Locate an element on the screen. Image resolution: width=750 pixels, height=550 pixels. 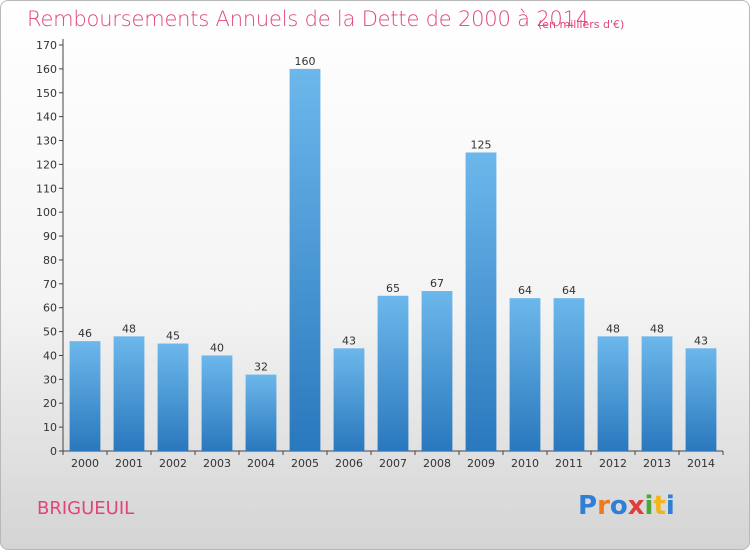
x-tick-label: 2003 is located at coordinates (217, 463).